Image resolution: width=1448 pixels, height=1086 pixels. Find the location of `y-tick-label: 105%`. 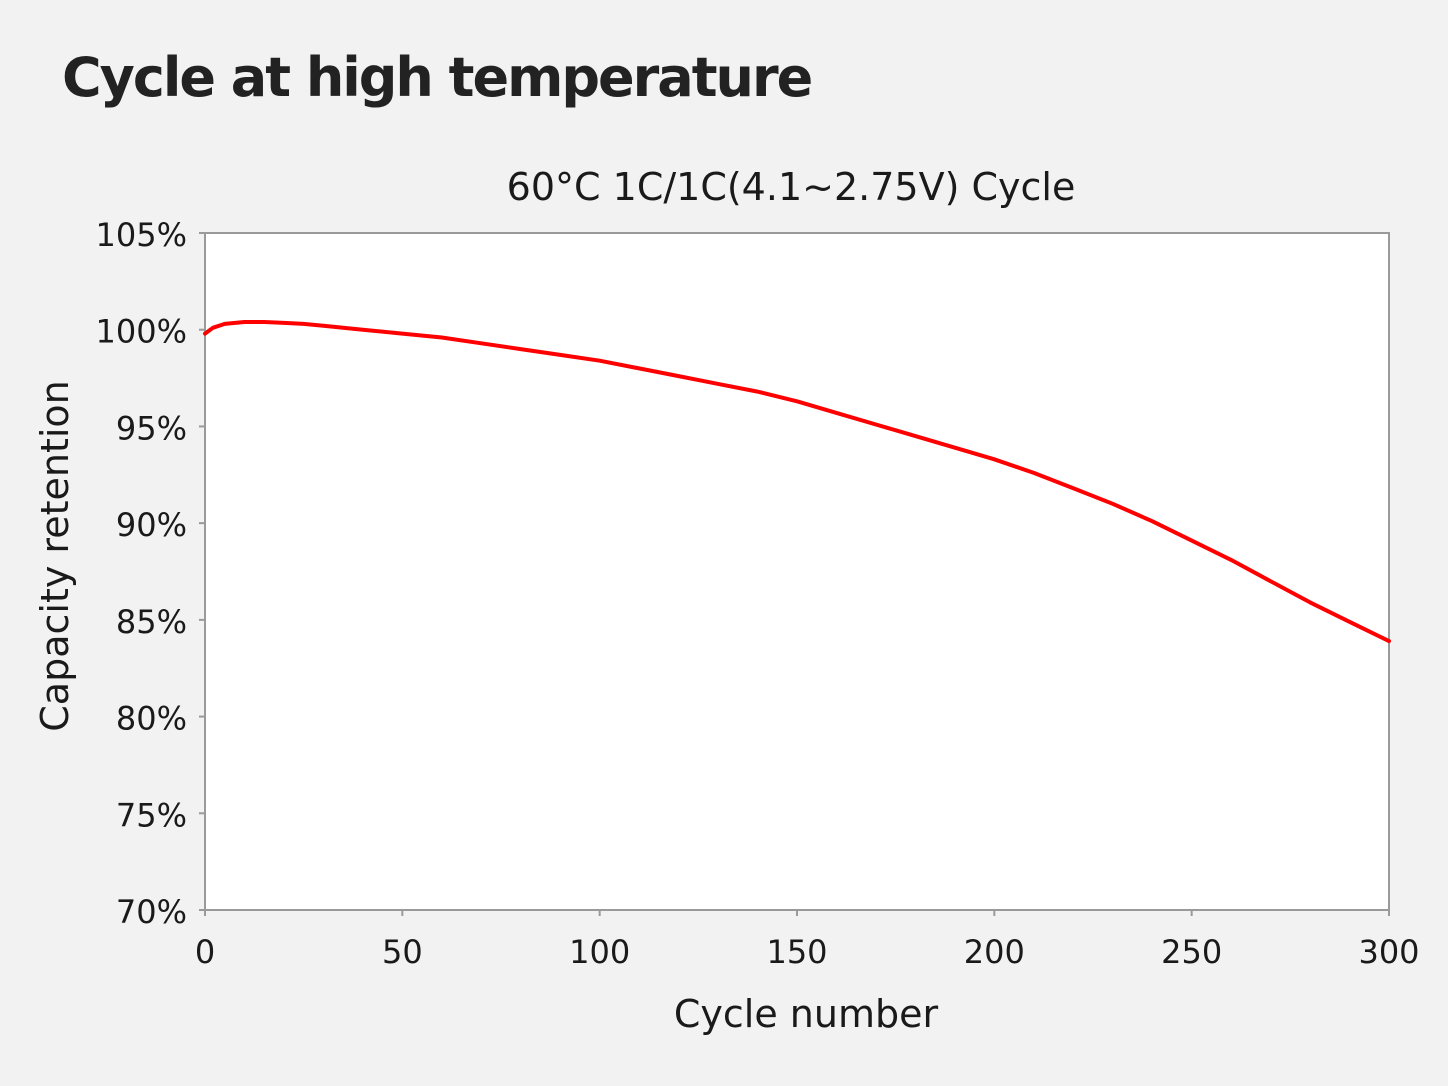

y-tick-label: 105% is located at coordinates (141, 235).